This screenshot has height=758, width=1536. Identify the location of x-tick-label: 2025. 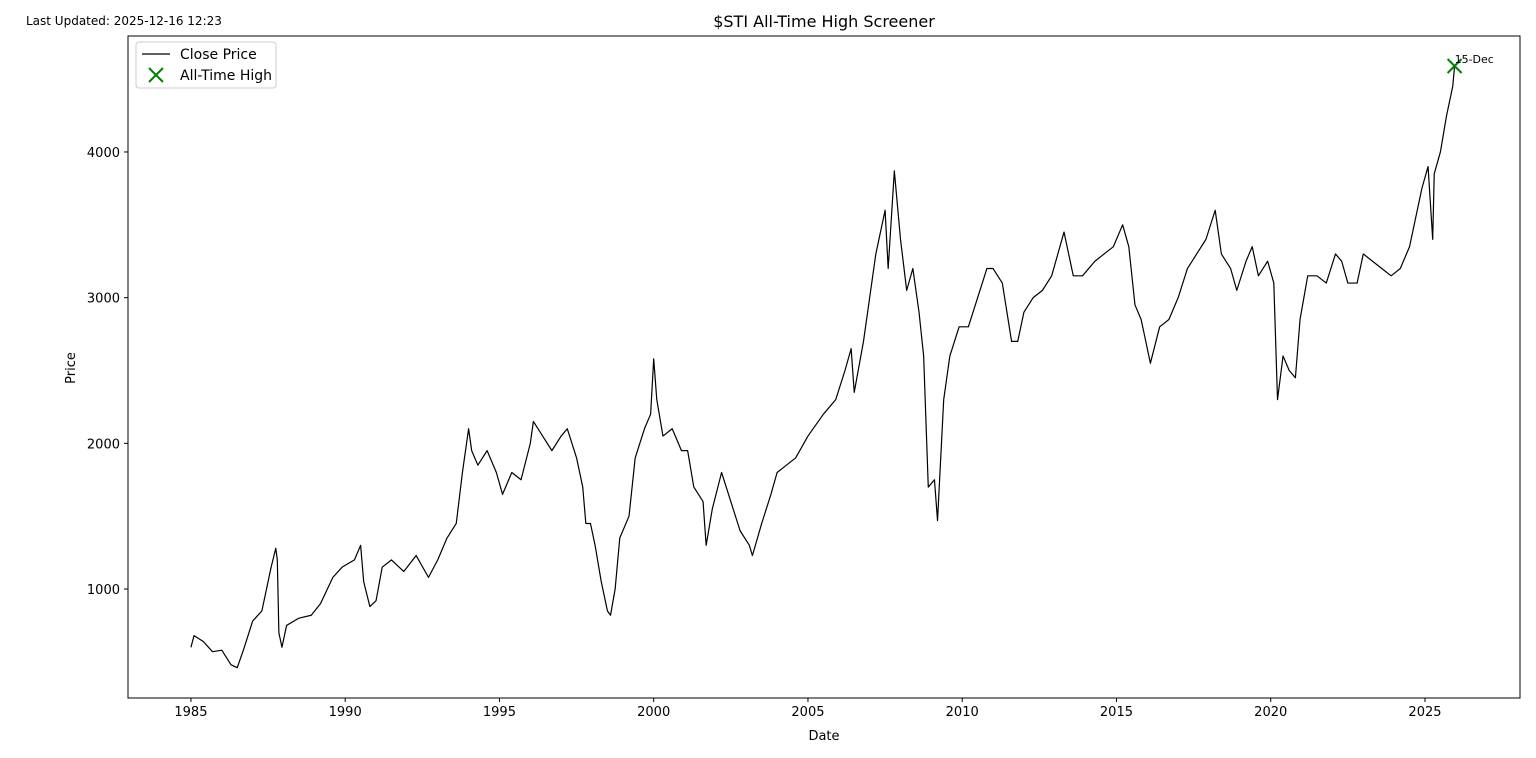
(1424, 712).